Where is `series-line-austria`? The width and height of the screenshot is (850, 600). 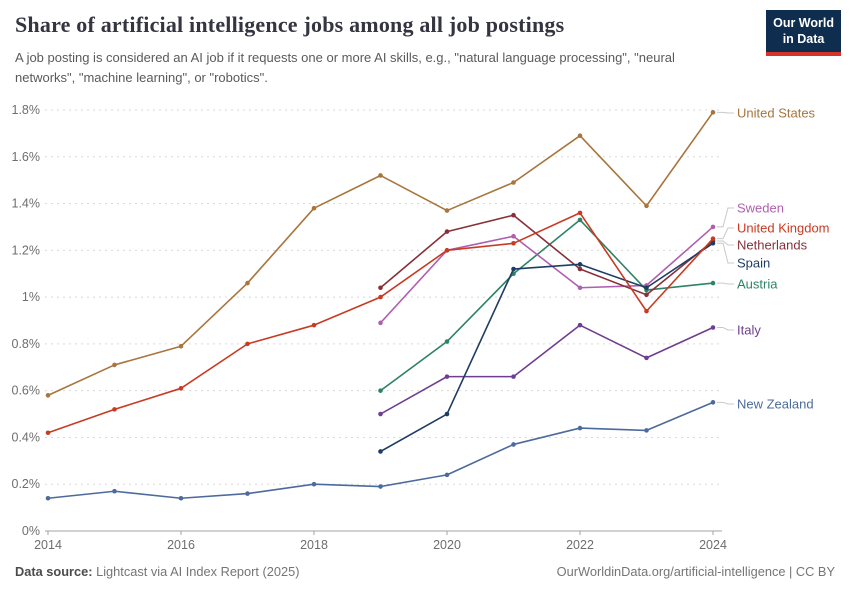
series-line-austria is located at coordinates (547, 305).